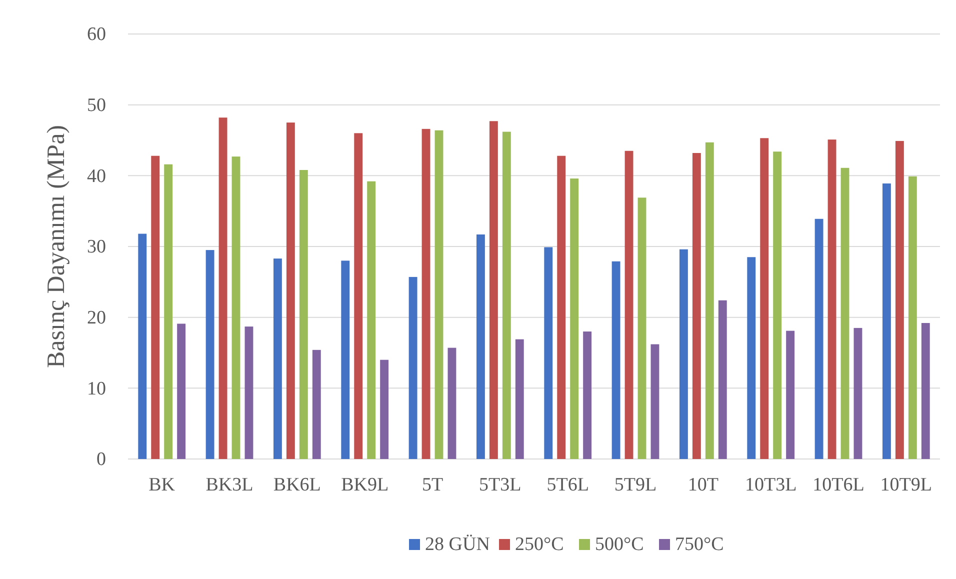 This screenshot has width=956, height=579. I want to click on x-tick-label: 10T9L, so click(906, 485).